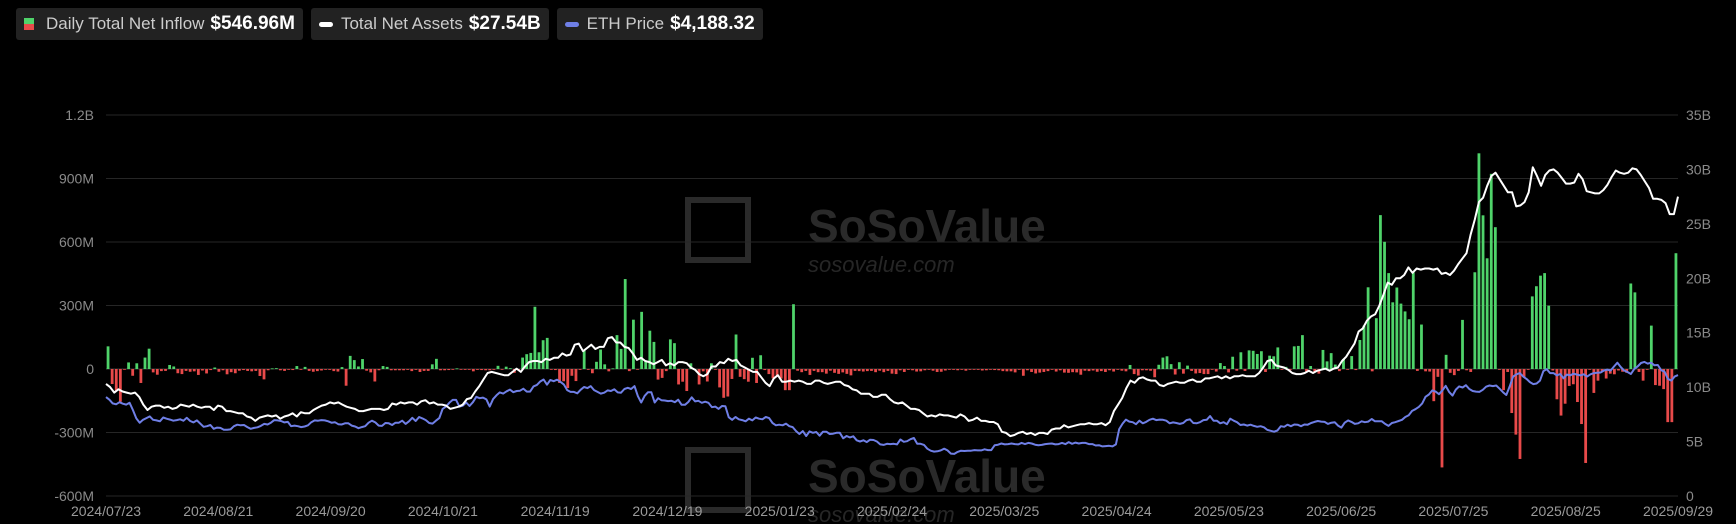 Image resolution: width=1736 pixels, height=524 pixels. I want to click on legend-price: ETH Price $4,188.32, so click(659, 24).